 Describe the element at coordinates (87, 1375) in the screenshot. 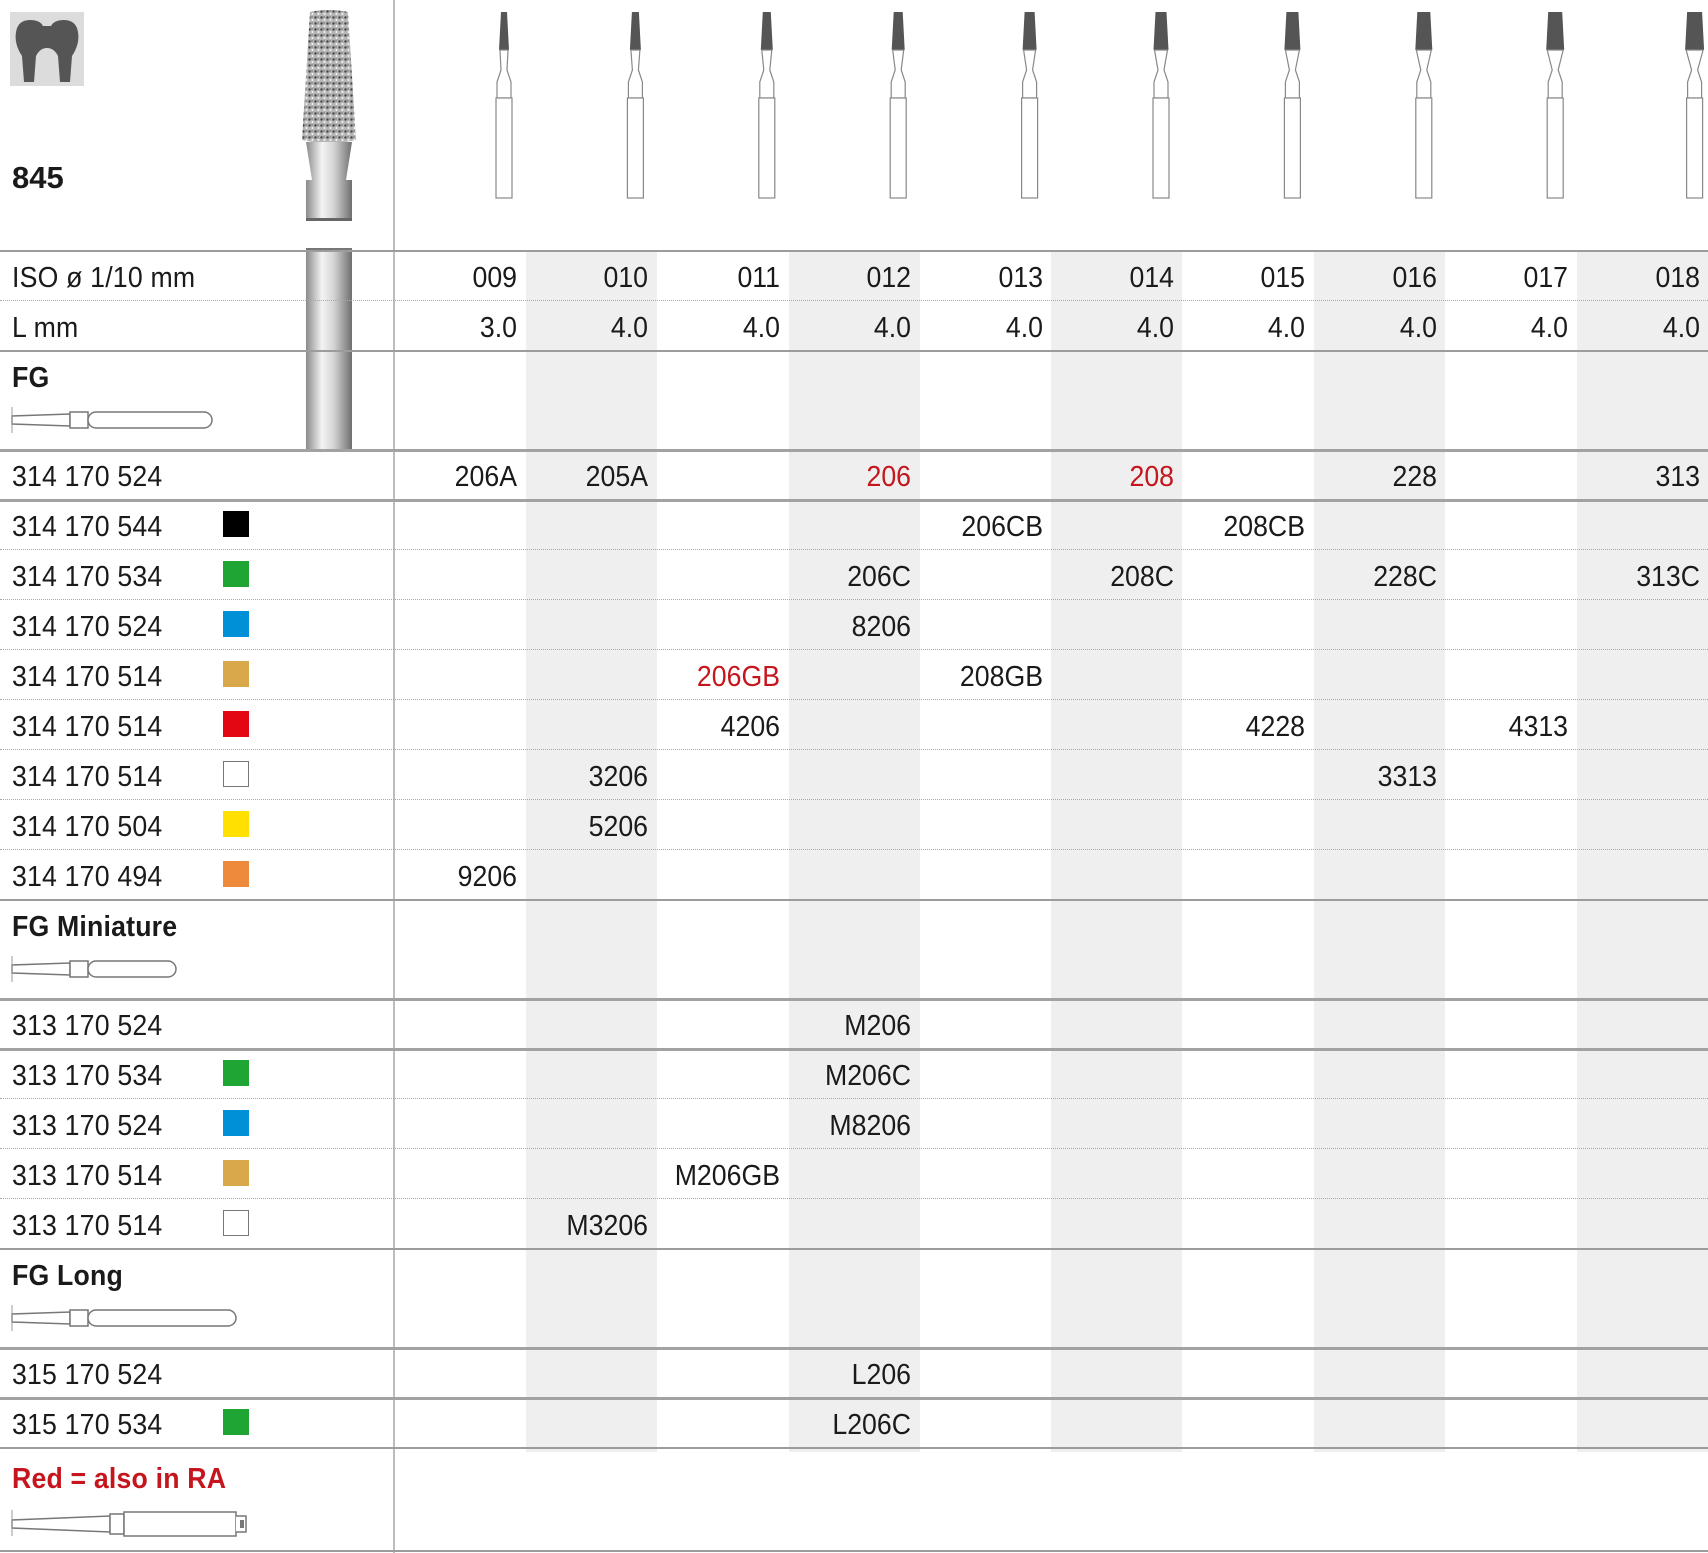

I see `order-code: 315 170 524` at that location.